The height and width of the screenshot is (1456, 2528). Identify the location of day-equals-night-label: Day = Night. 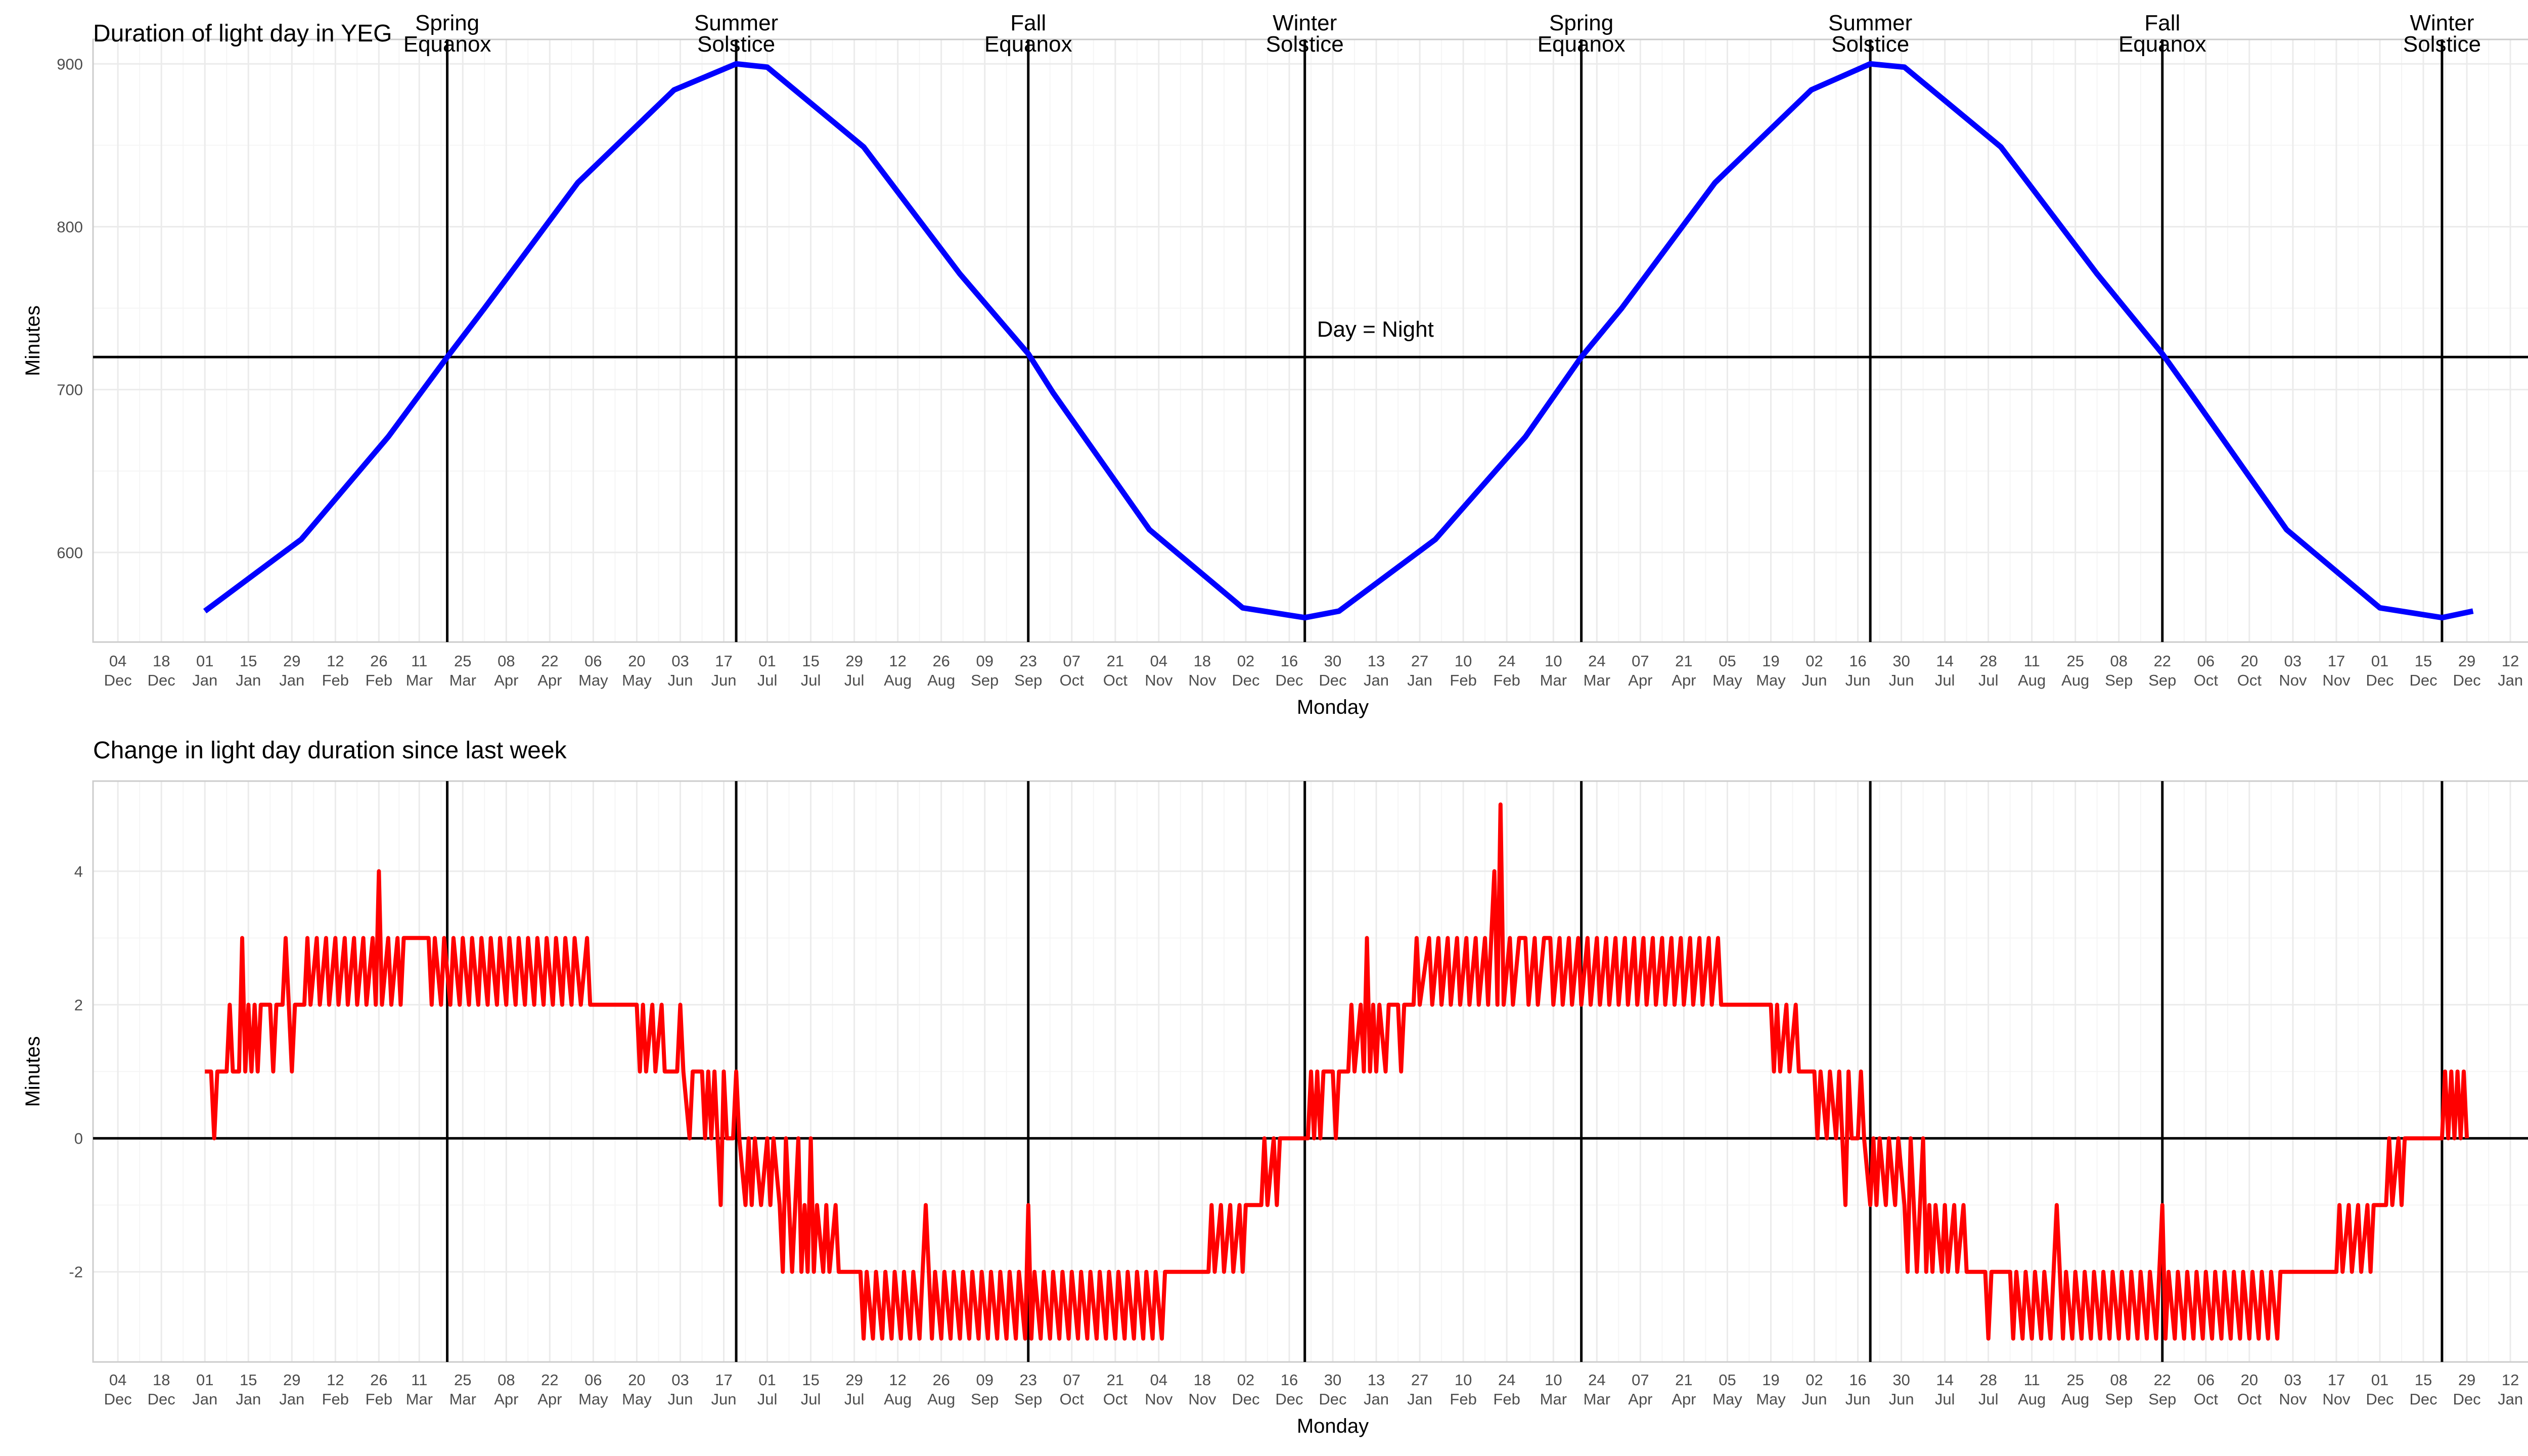
(1376, 329).